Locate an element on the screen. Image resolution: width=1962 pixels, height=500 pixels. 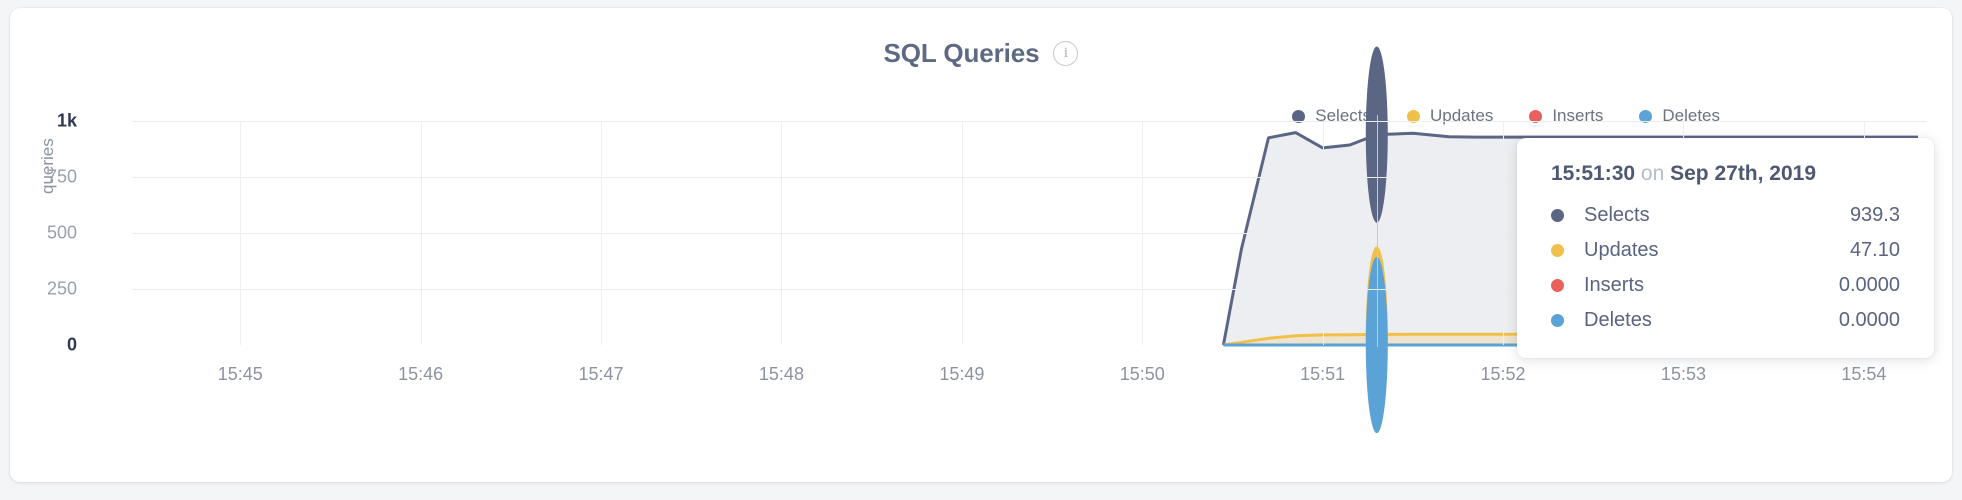
legend-item-label: Inserts is located at coordinates (1578, 115).